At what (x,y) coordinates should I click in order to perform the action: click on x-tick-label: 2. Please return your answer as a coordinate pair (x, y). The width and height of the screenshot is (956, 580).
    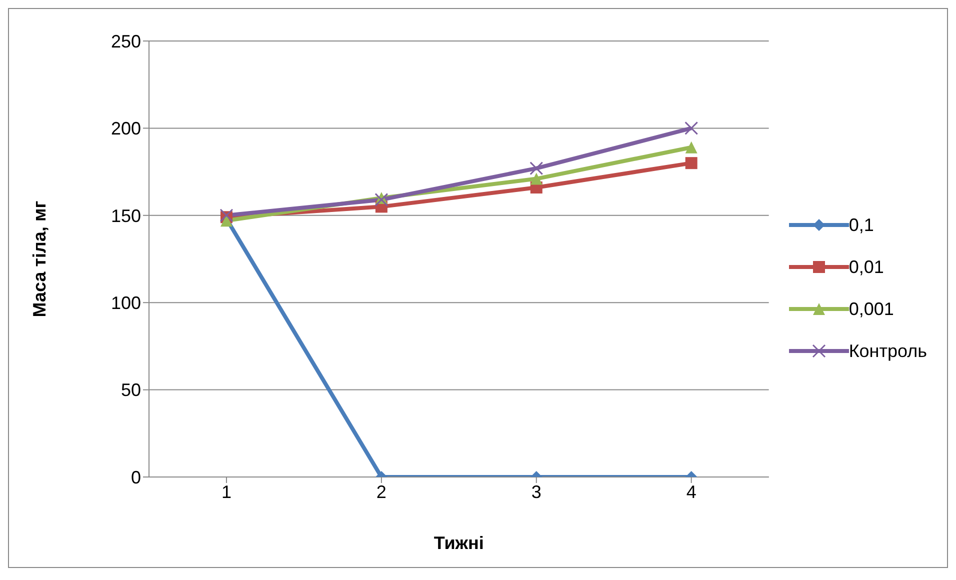
    Looking at the image, I should click on (381, 492).